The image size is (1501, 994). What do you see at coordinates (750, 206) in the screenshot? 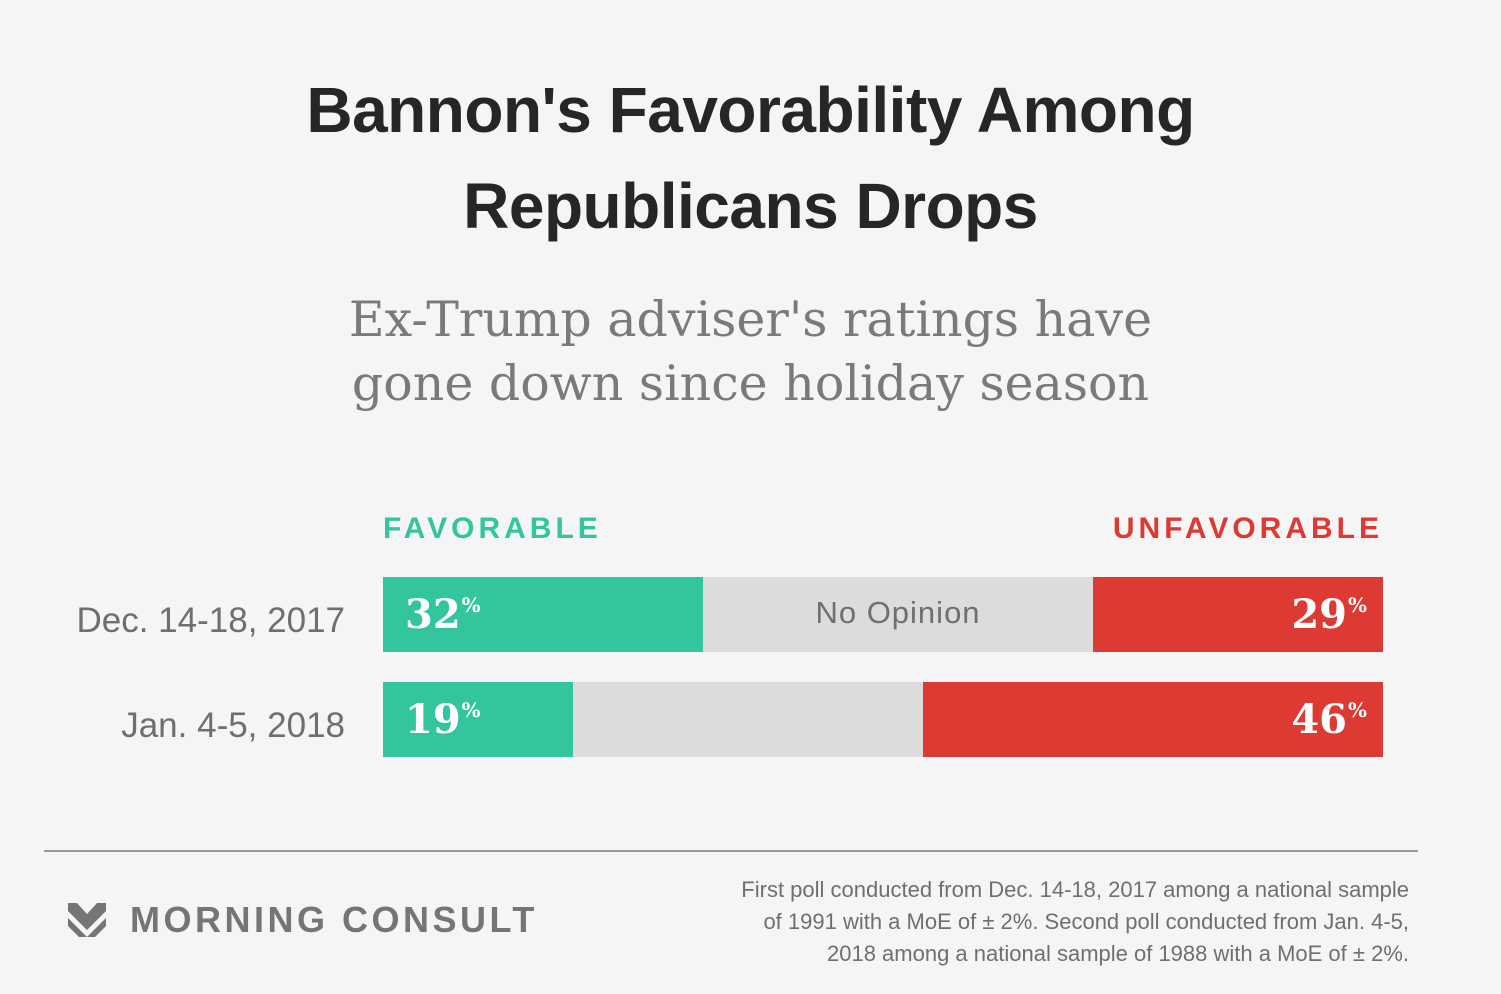
I see `chart-title-line-2: Republicans Drops` at bounding box center [750, 206].